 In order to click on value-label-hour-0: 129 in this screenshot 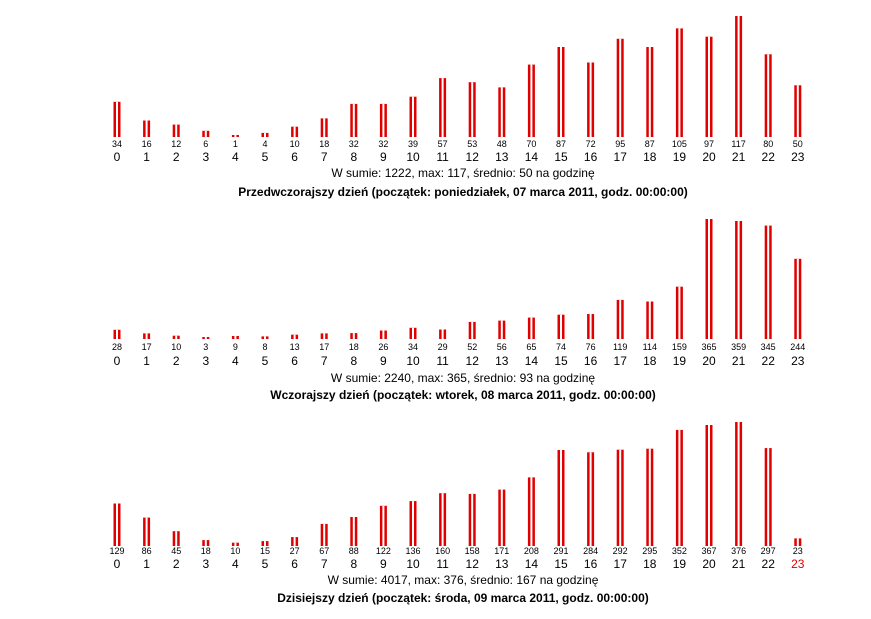, I will do `click(116, 551)`.